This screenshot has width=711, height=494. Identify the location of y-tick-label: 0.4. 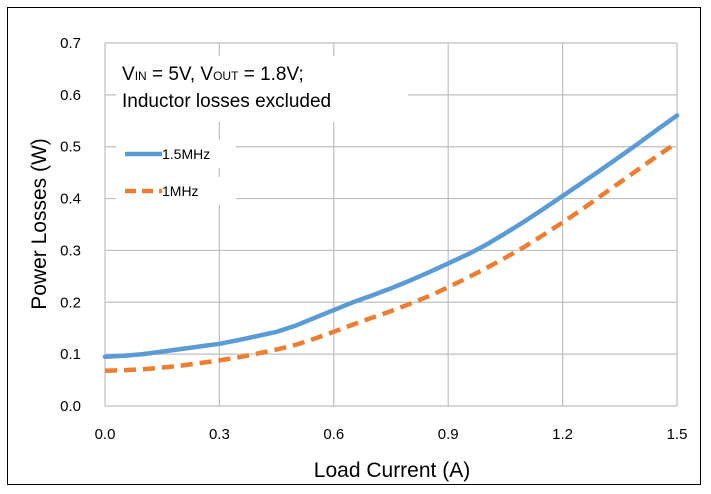
(70, 199).